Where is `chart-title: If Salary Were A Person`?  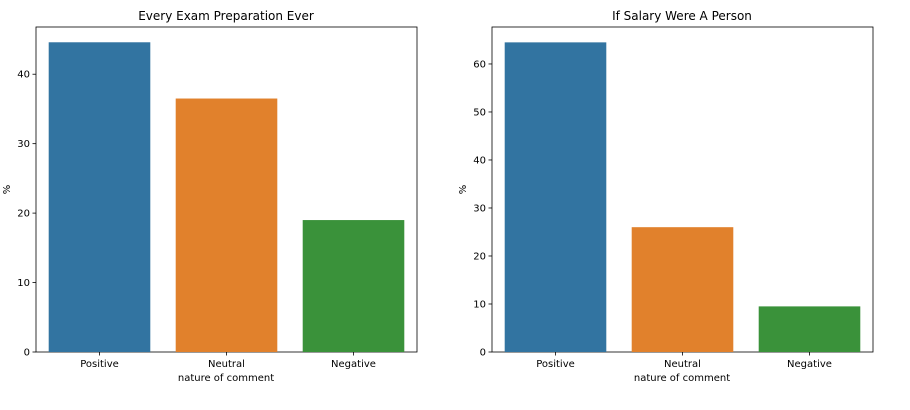
chart-title: If Salary Were A Person is located at coordinates (682, 16).